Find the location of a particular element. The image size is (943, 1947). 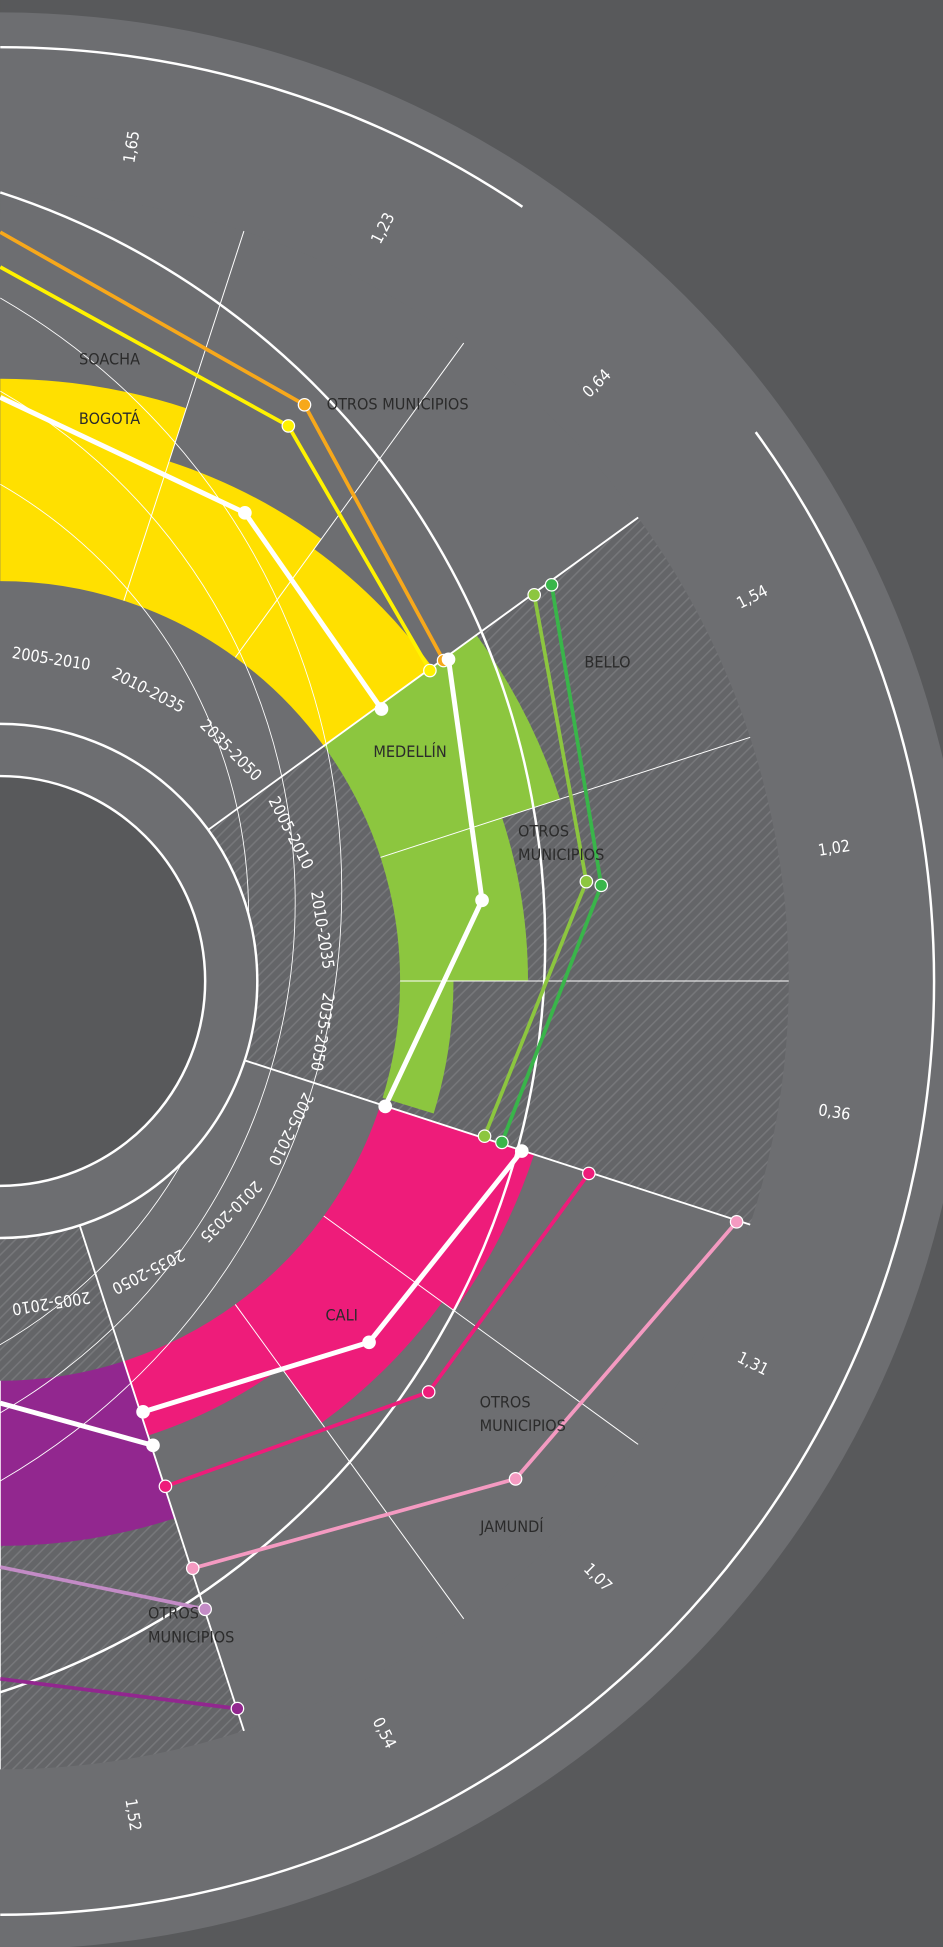

place-label: OTROS MUNICIPIOS is located at coordinates (398, 403).